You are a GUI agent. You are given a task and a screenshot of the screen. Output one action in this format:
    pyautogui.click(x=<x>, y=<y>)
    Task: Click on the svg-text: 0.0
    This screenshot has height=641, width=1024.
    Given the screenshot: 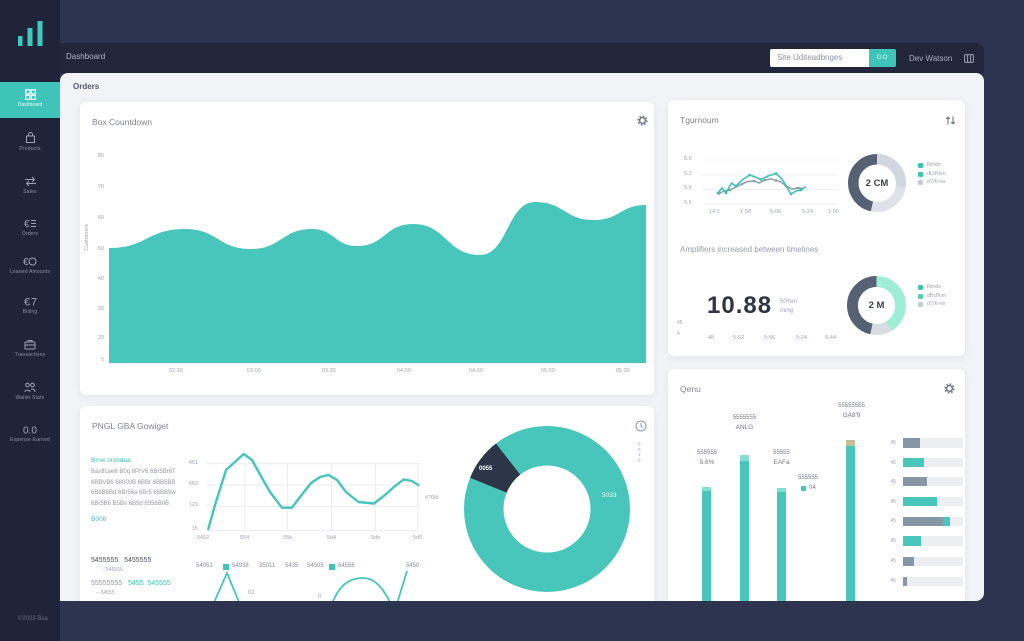 What is the action you would take?
    pyautogui.click(x=30, y=431)
    